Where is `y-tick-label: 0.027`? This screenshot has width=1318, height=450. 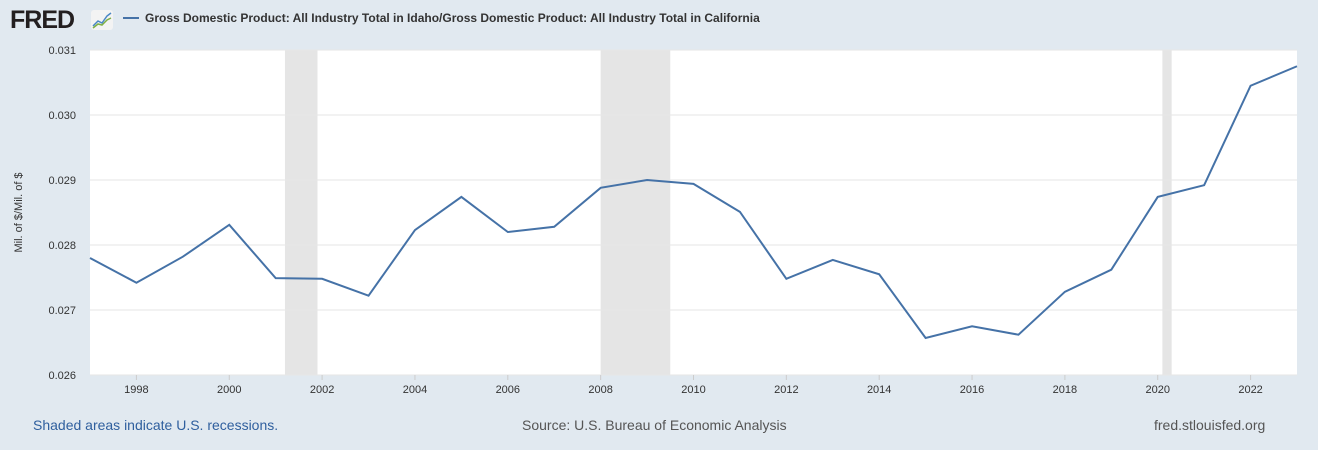 y-tick-label: 0.027 is located at coordinates (62, 311).